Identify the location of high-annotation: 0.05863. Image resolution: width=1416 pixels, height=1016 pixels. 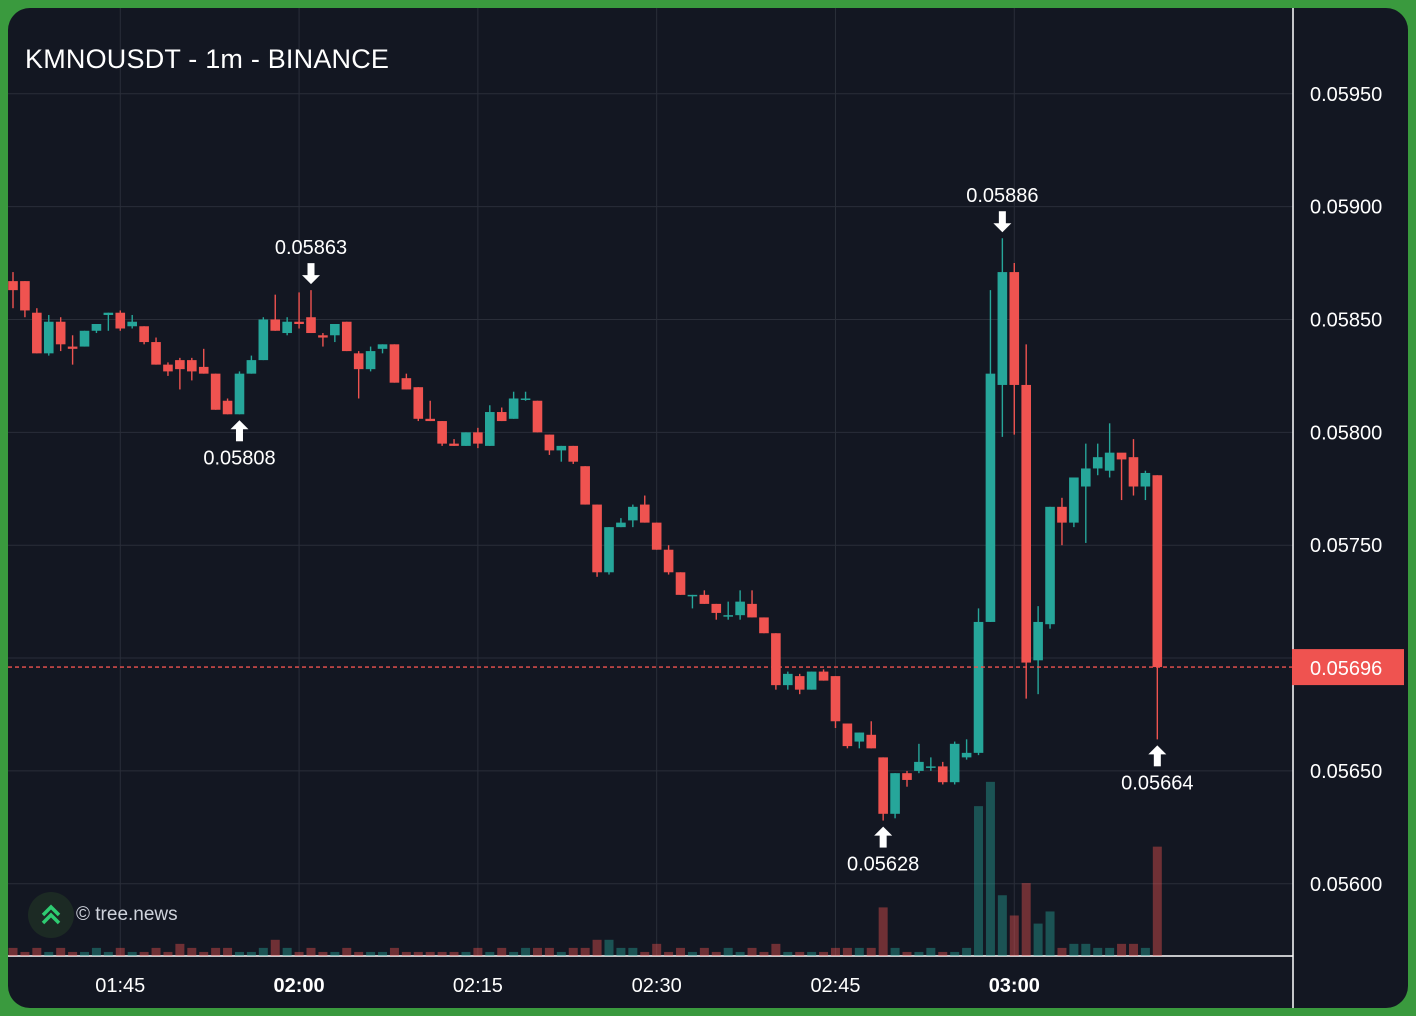
(311, 261).